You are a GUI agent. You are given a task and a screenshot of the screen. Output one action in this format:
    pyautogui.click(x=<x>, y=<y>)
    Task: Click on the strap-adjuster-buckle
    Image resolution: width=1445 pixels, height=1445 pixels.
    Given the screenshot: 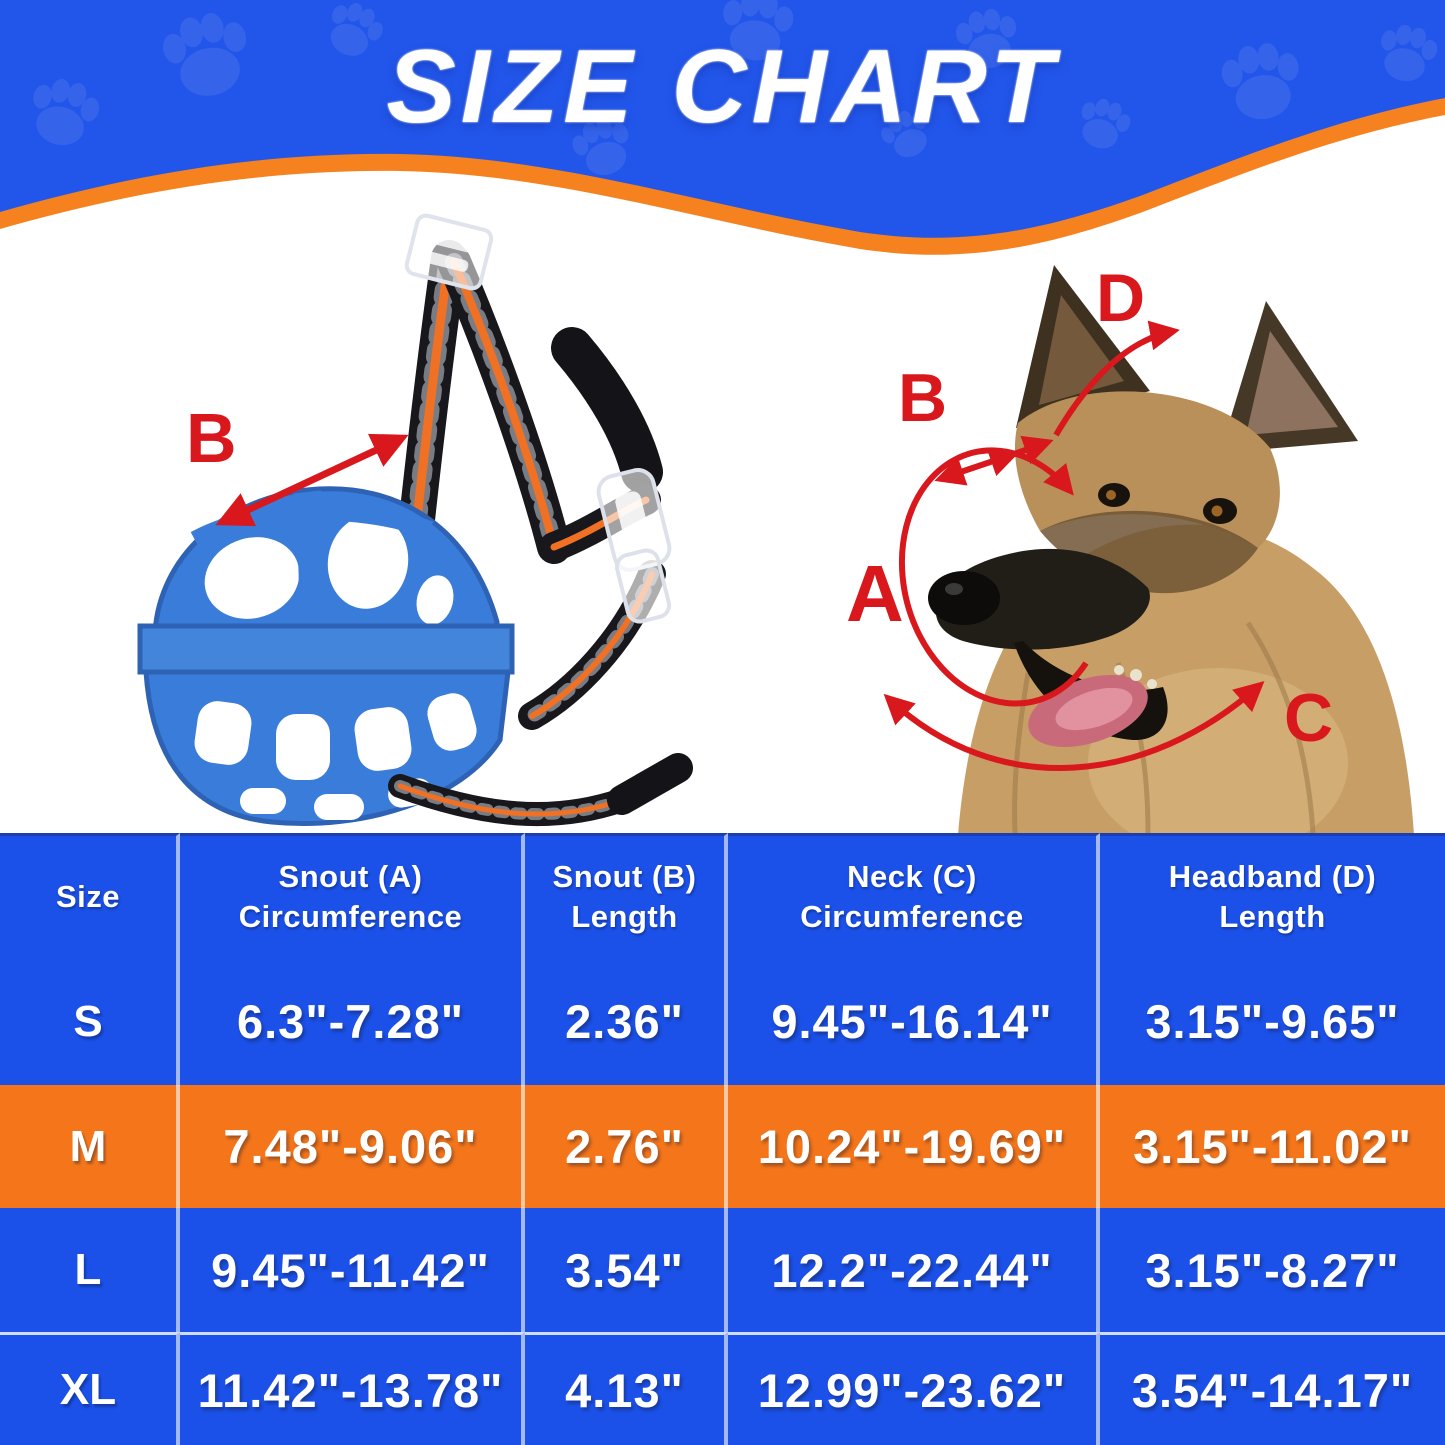 What is the action you would take?
    pyautogui.click(x=449, y=252)
    